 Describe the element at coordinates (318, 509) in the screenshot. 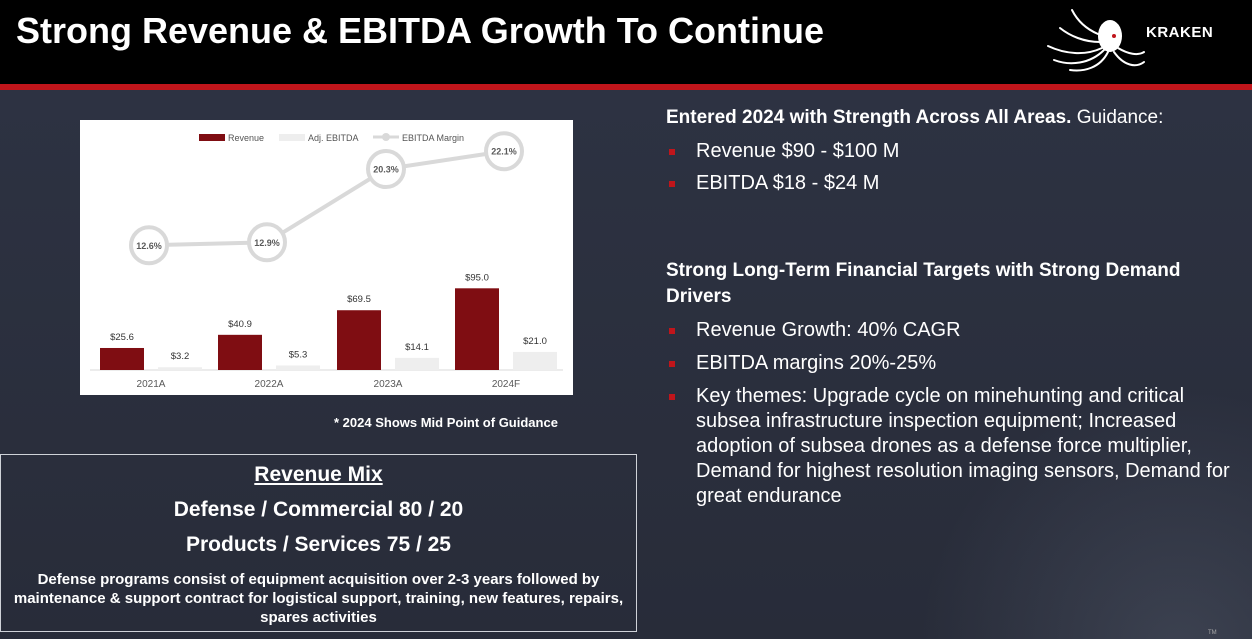

I see `defense-commercial-split: Defense / Commercial 80 / 20` at that location.